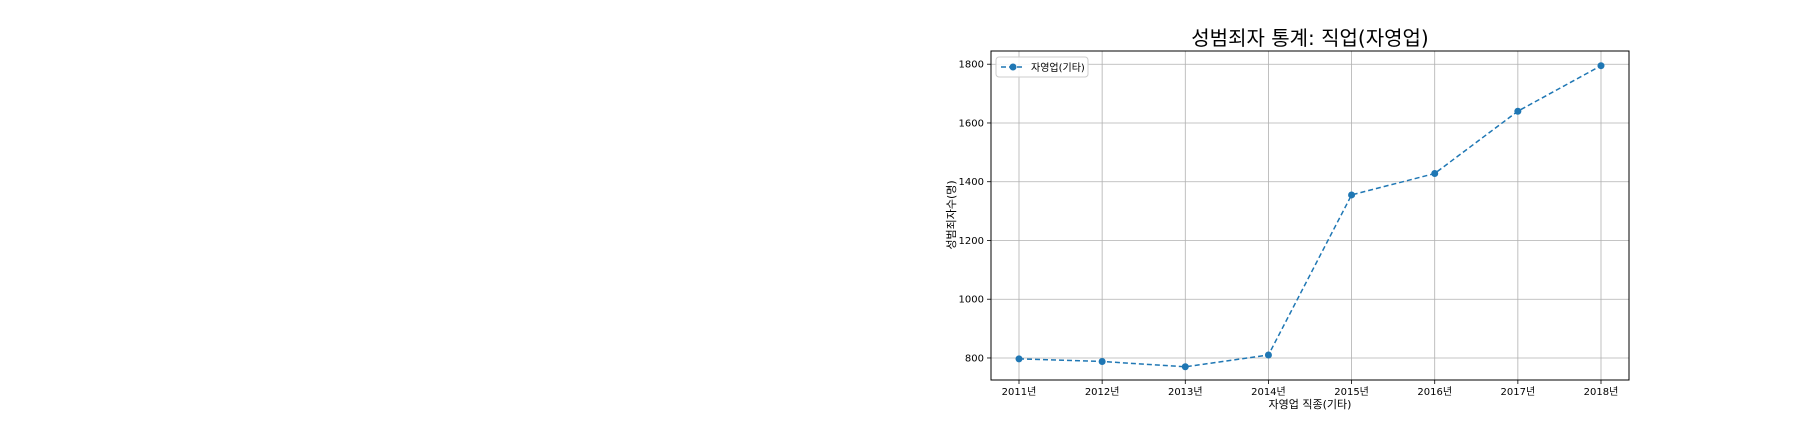  I want to click on legend: 자영업(기타), so click(1042, 67).